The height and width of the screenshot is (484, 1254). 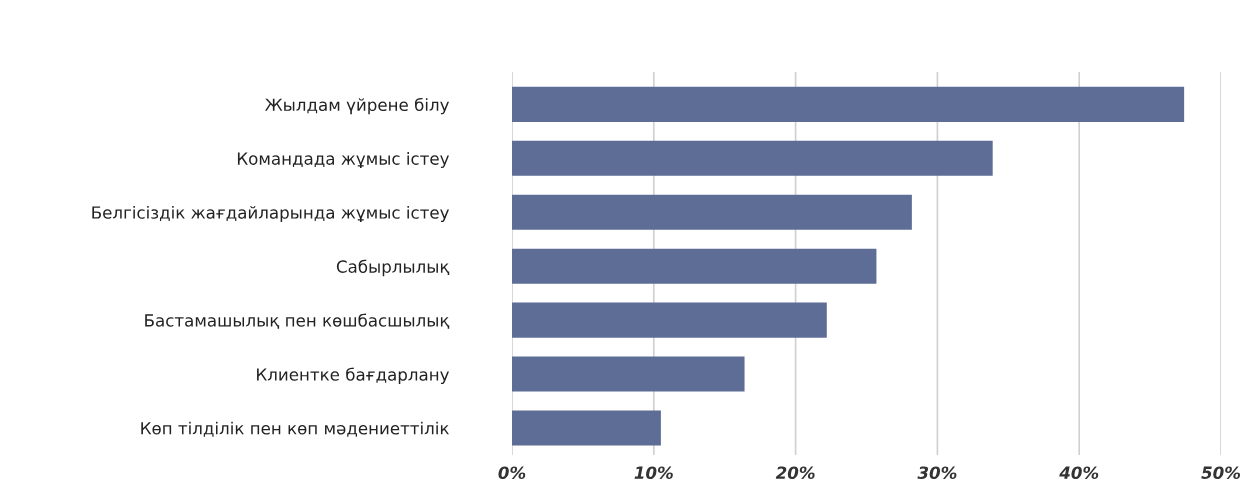 What do you see at coordinates (353, 376) in the screenshot?
I see `y-tick-label: Клиентке бағдарлану` at bounding box center [353, 376].